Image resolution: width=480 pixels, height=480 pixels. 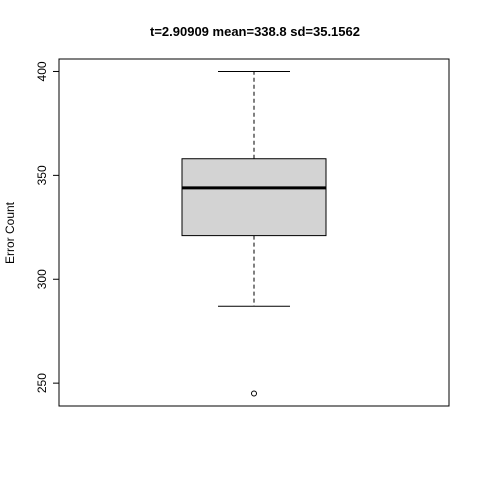 I want to click on y-tick-label: 300, so click(x=42, y=279).